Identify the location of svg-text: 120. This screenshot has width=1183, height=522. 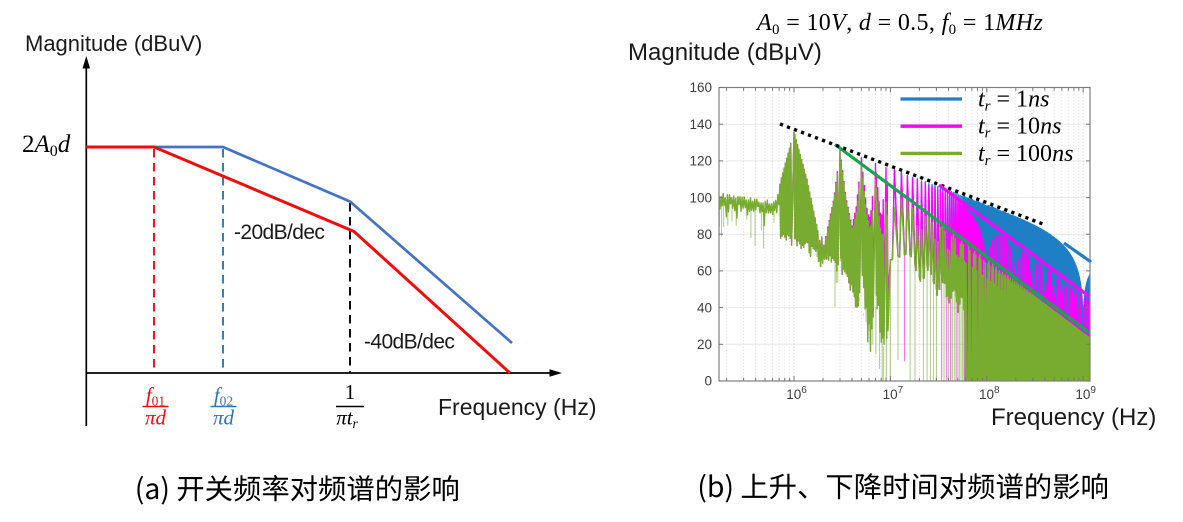
(700, 161).